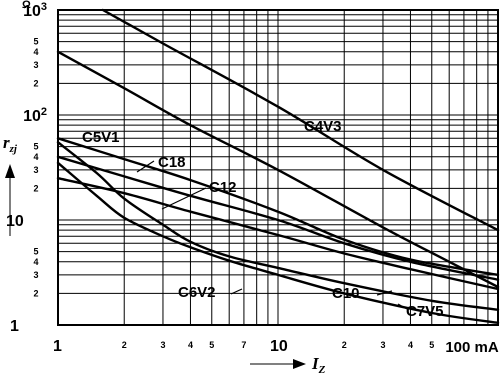  Describe the element at coordinates (6, 142) in the screenshot. I see `y-axis-title-main: r` at that location.